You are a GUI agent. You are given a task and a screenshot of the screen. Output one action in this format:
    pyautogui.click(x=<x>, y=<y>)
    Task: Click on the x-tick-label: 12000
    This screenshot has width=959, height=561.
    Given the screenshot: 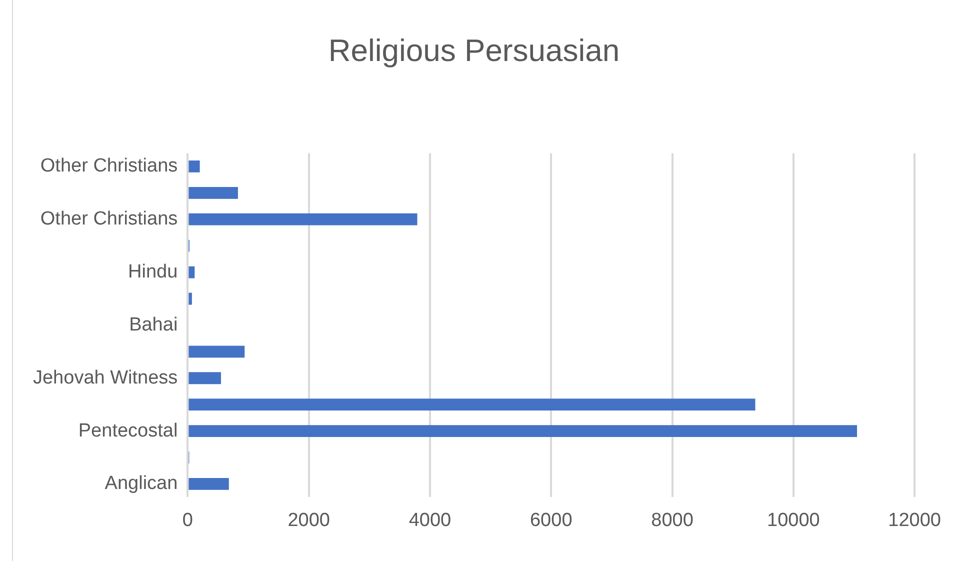 What is the action you would take?
    pyautogui.click(x=915, y=520)
    